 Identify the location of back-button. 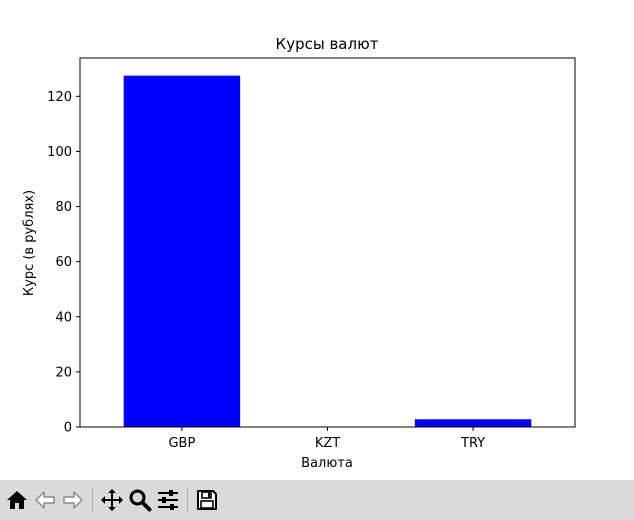
(45, 500).